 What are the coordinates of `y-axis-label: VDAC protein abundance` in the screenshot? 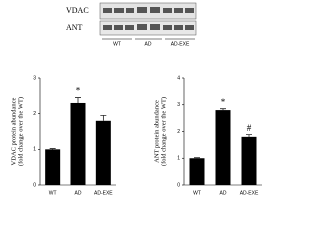 It's located at (13, 131).